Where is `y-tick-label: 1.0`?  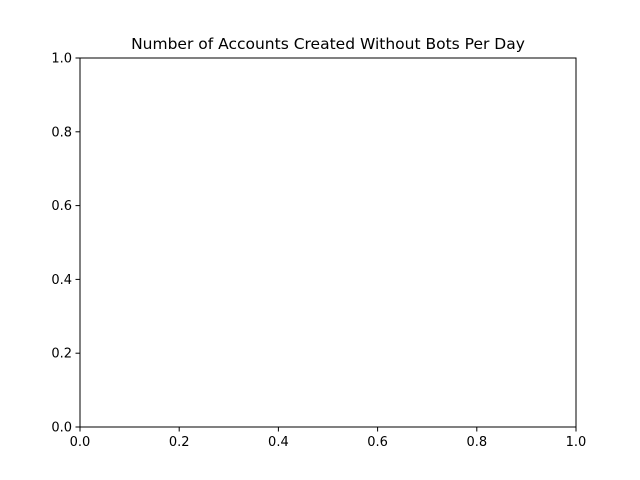 y-tick-label: 1.0 is located at coordinates (61, 59).